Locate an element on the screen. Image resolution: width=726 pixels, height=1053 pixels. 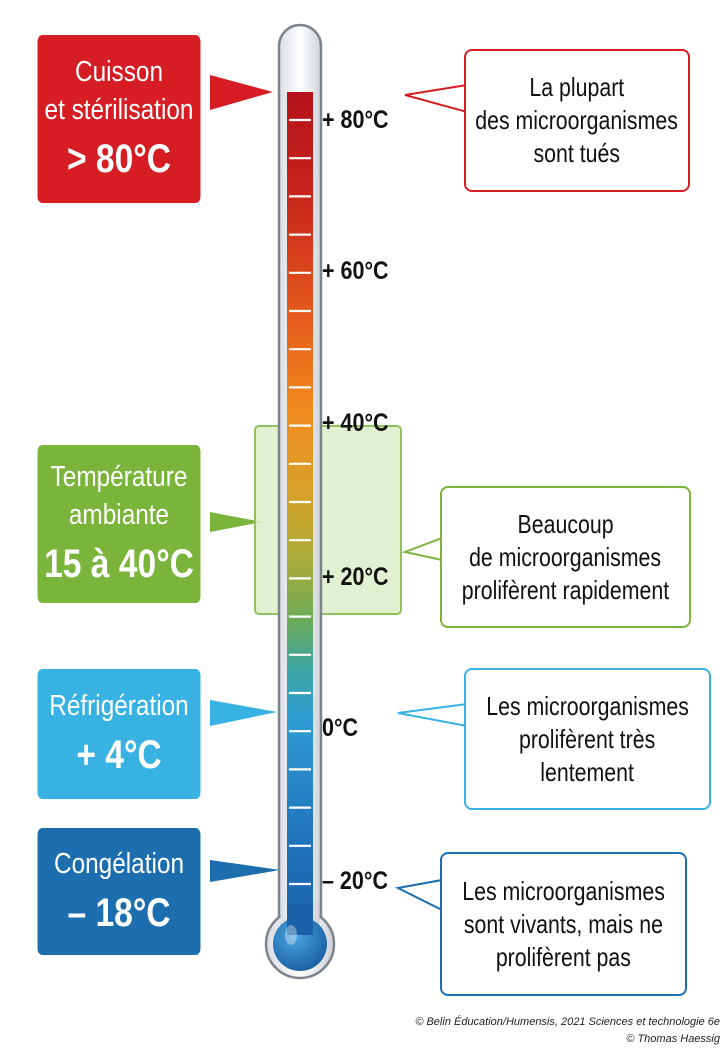
desc-line: prolifèrent très is located at coordinates (587, 738).